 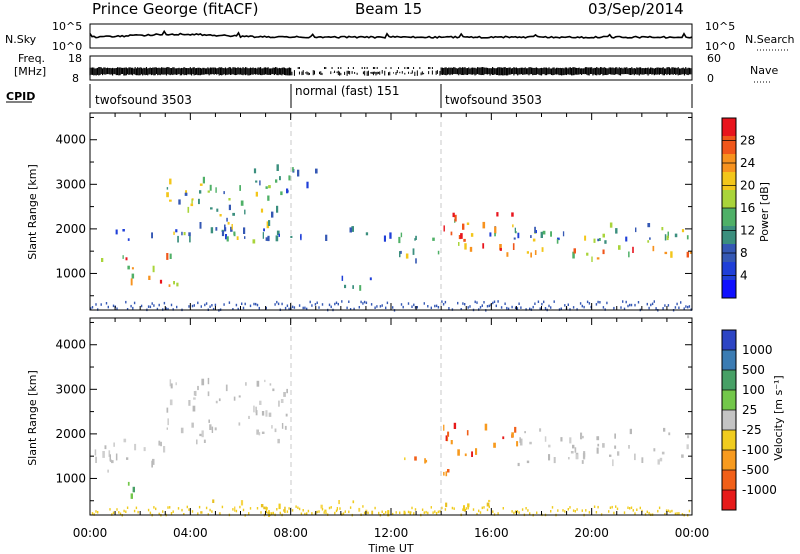 I want to click on x-tick-label: 00:00, so click(x=90, y=533).